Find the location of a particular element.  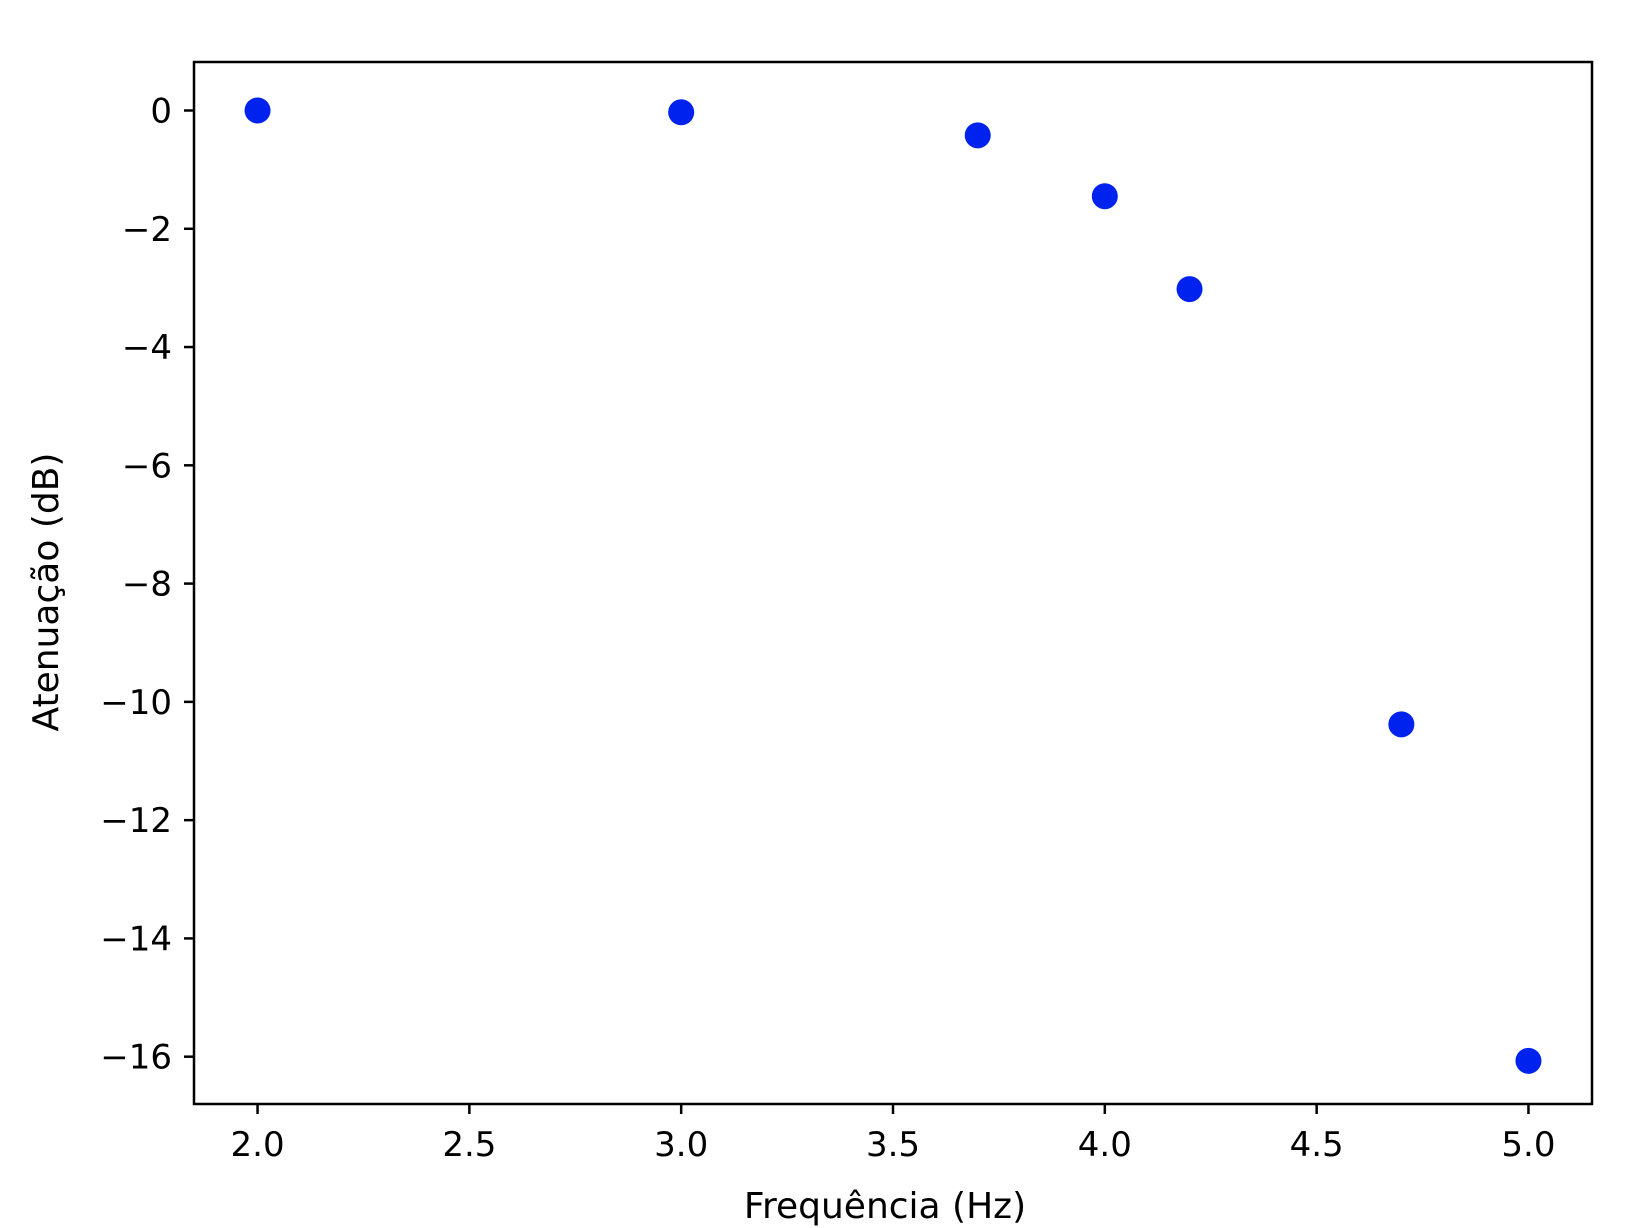

y-tick-label: −12 is located at coordinates (136, 821).